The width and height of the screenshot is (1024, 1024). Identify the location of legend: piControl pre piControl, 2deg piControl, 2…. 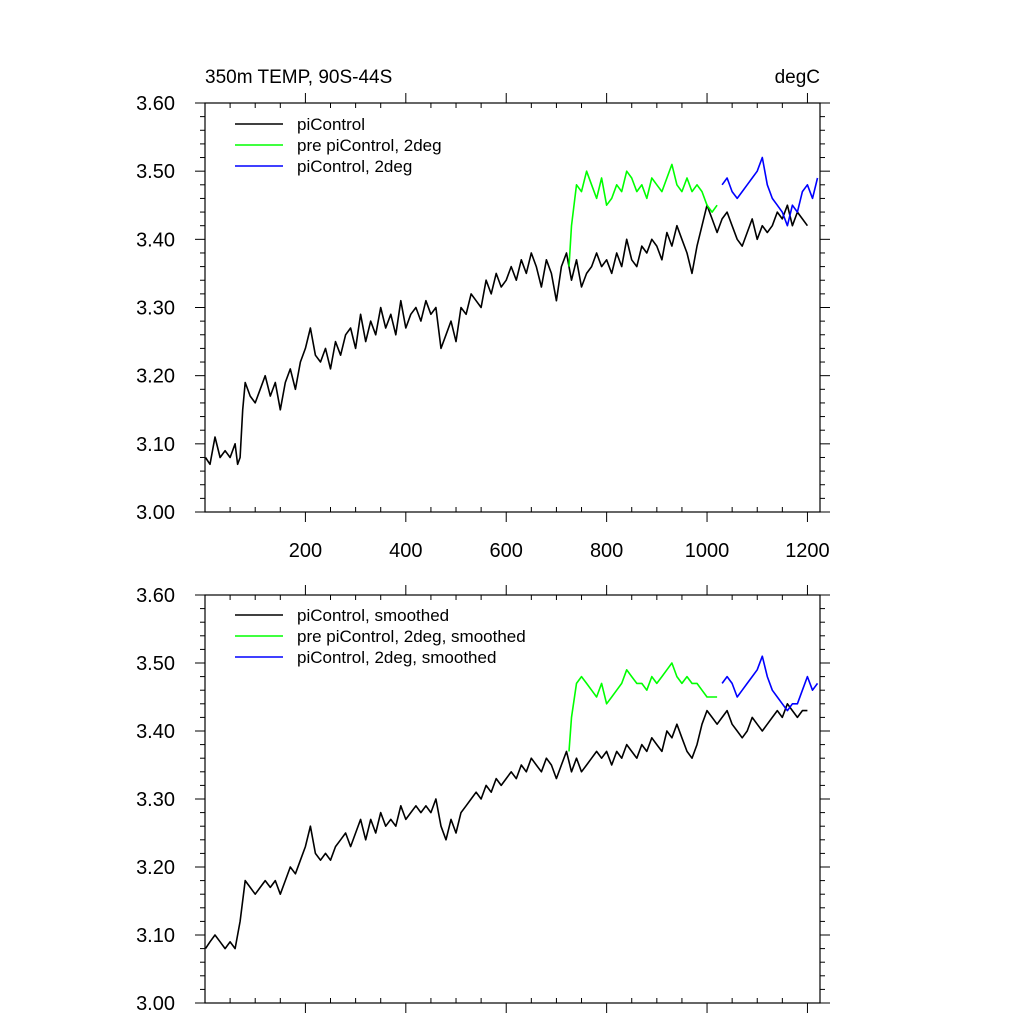
(338, 145).